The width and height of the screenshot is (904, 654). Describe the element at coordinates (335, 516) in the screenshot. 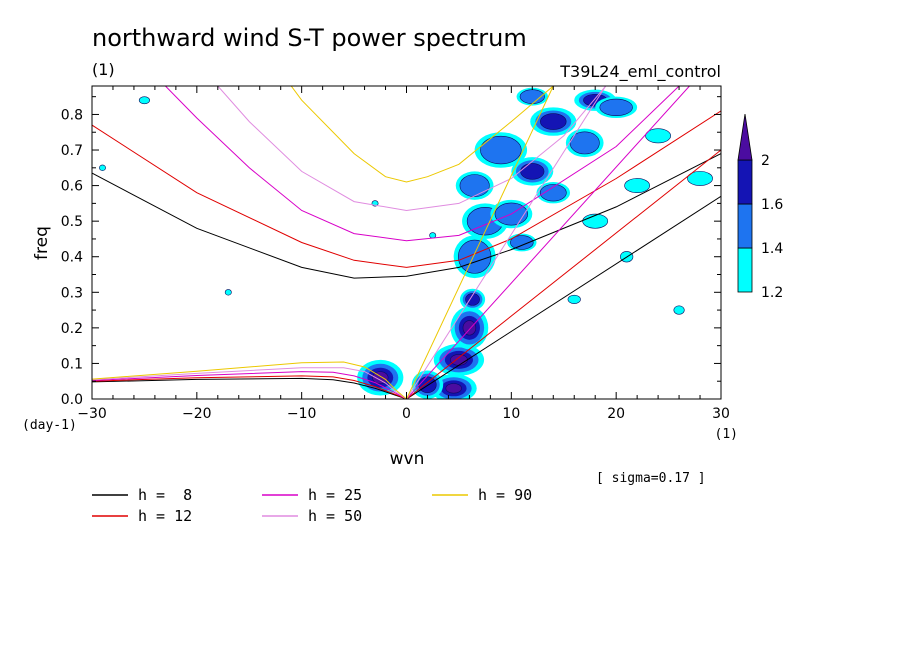

I see `legend-label: h = 50` at that location.